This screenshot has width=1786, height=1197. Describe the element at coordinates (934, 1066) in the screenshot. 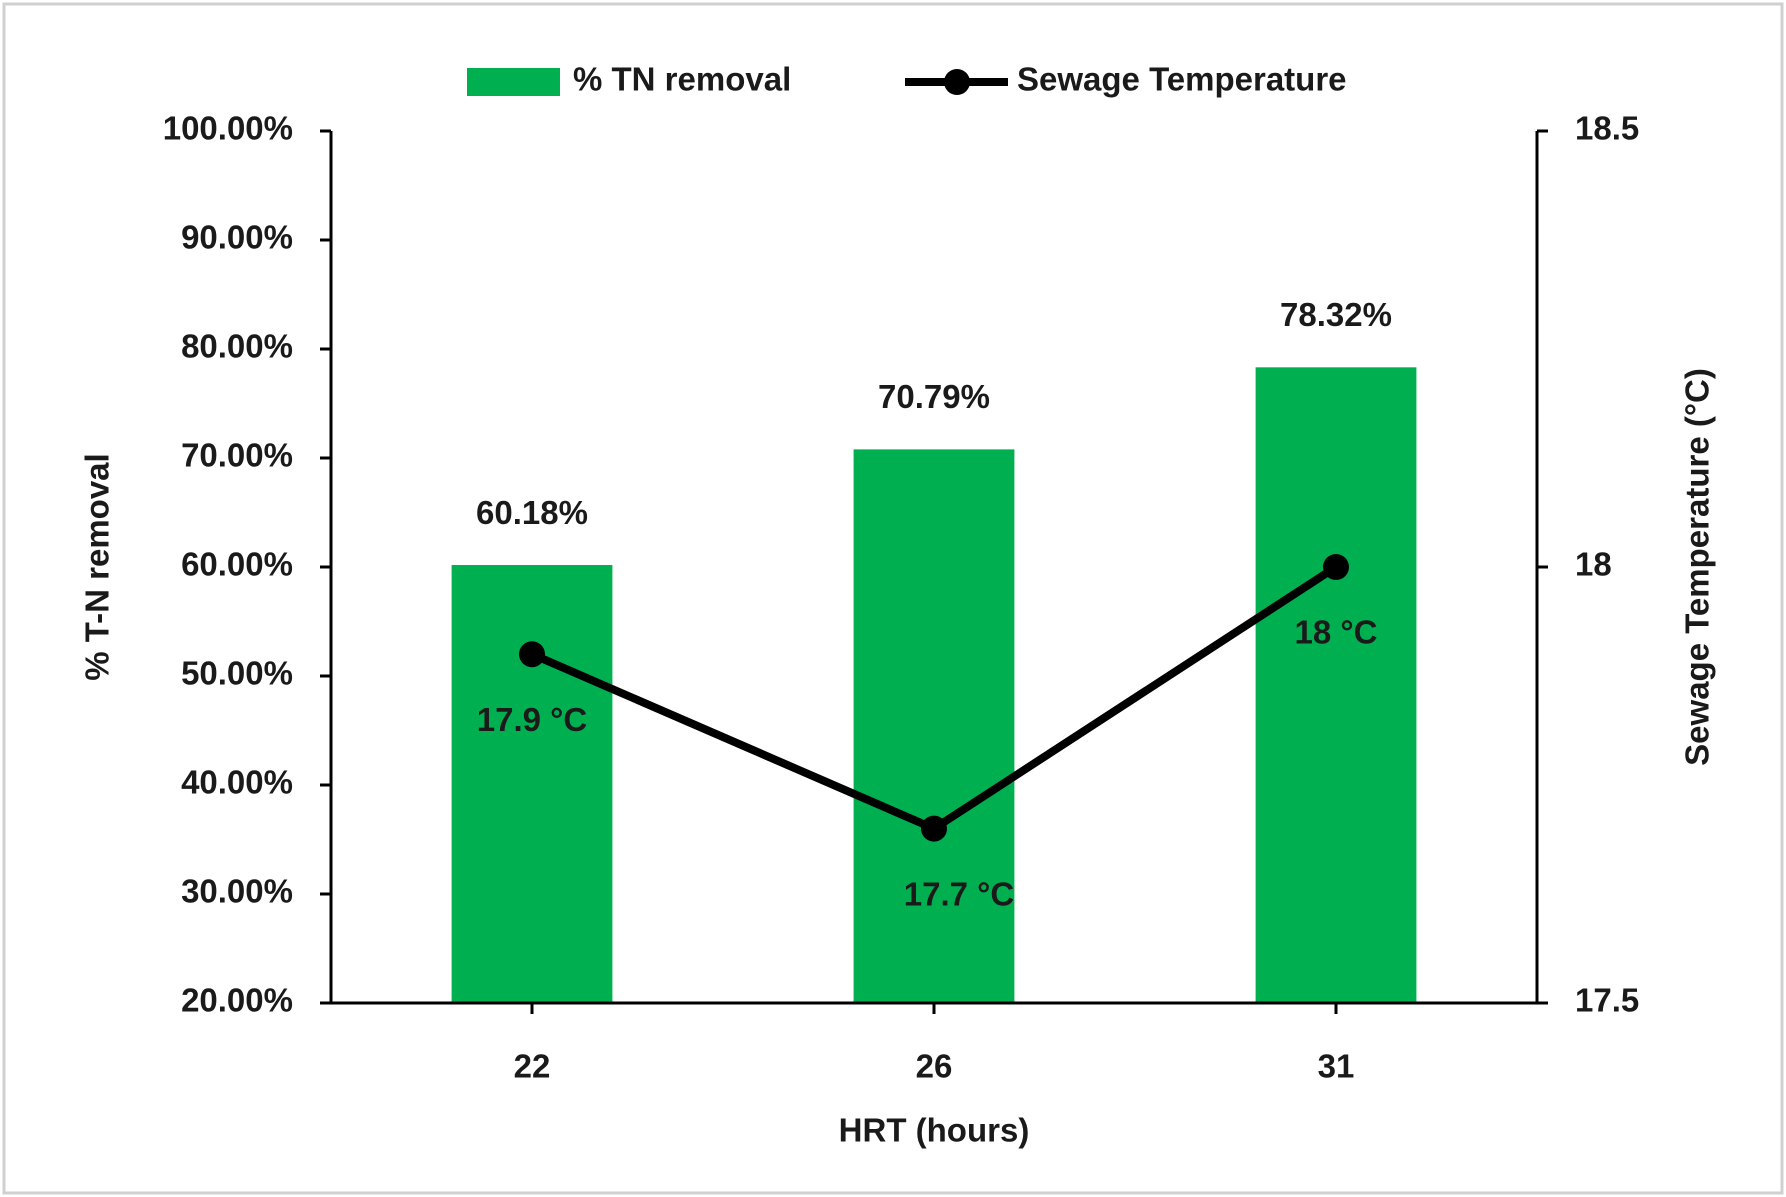

I see `x-tick-label: 26` at that location.